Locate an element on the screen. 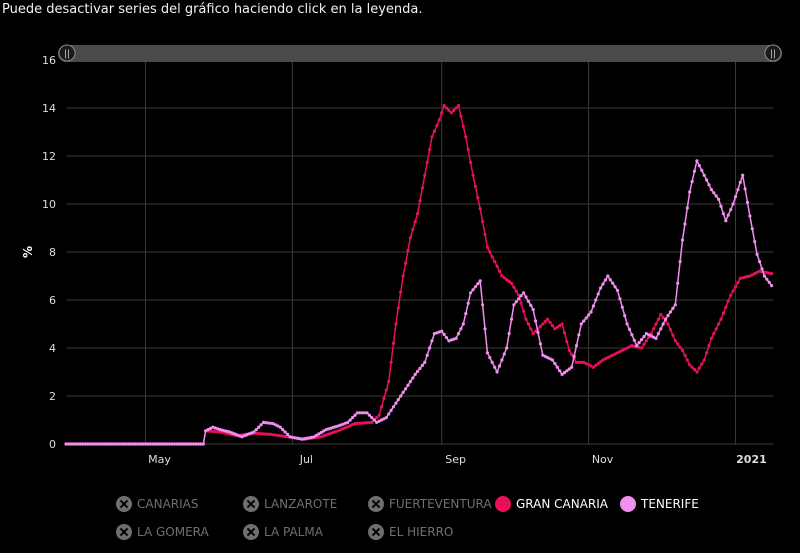 Image resolution: width=800 pixels, height=553 pixels. legend-item-gran-canaria: GRAN CANARIA is located at coordinates (551, 504).